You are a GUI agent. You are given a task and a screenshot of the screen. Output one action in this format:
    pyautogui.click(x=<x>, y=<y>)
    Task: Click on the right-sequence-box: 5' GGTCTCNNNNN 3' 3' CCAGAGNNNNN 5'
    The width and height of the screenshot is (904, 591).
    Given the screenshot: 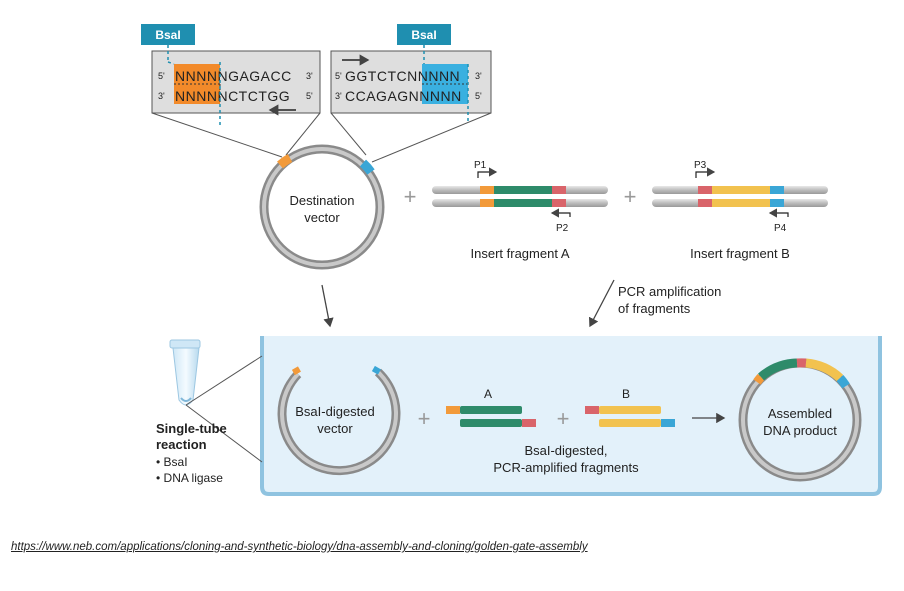 What is the action you would take?
    pyautogui.click(x=411, y=82)
    